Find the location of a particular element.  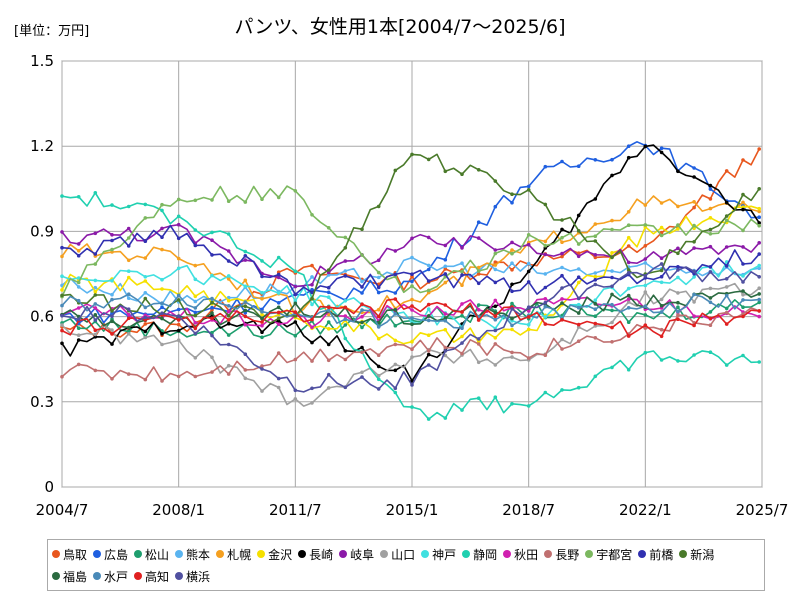

legend-label: 長崎 is located at coordinates (321, 554).